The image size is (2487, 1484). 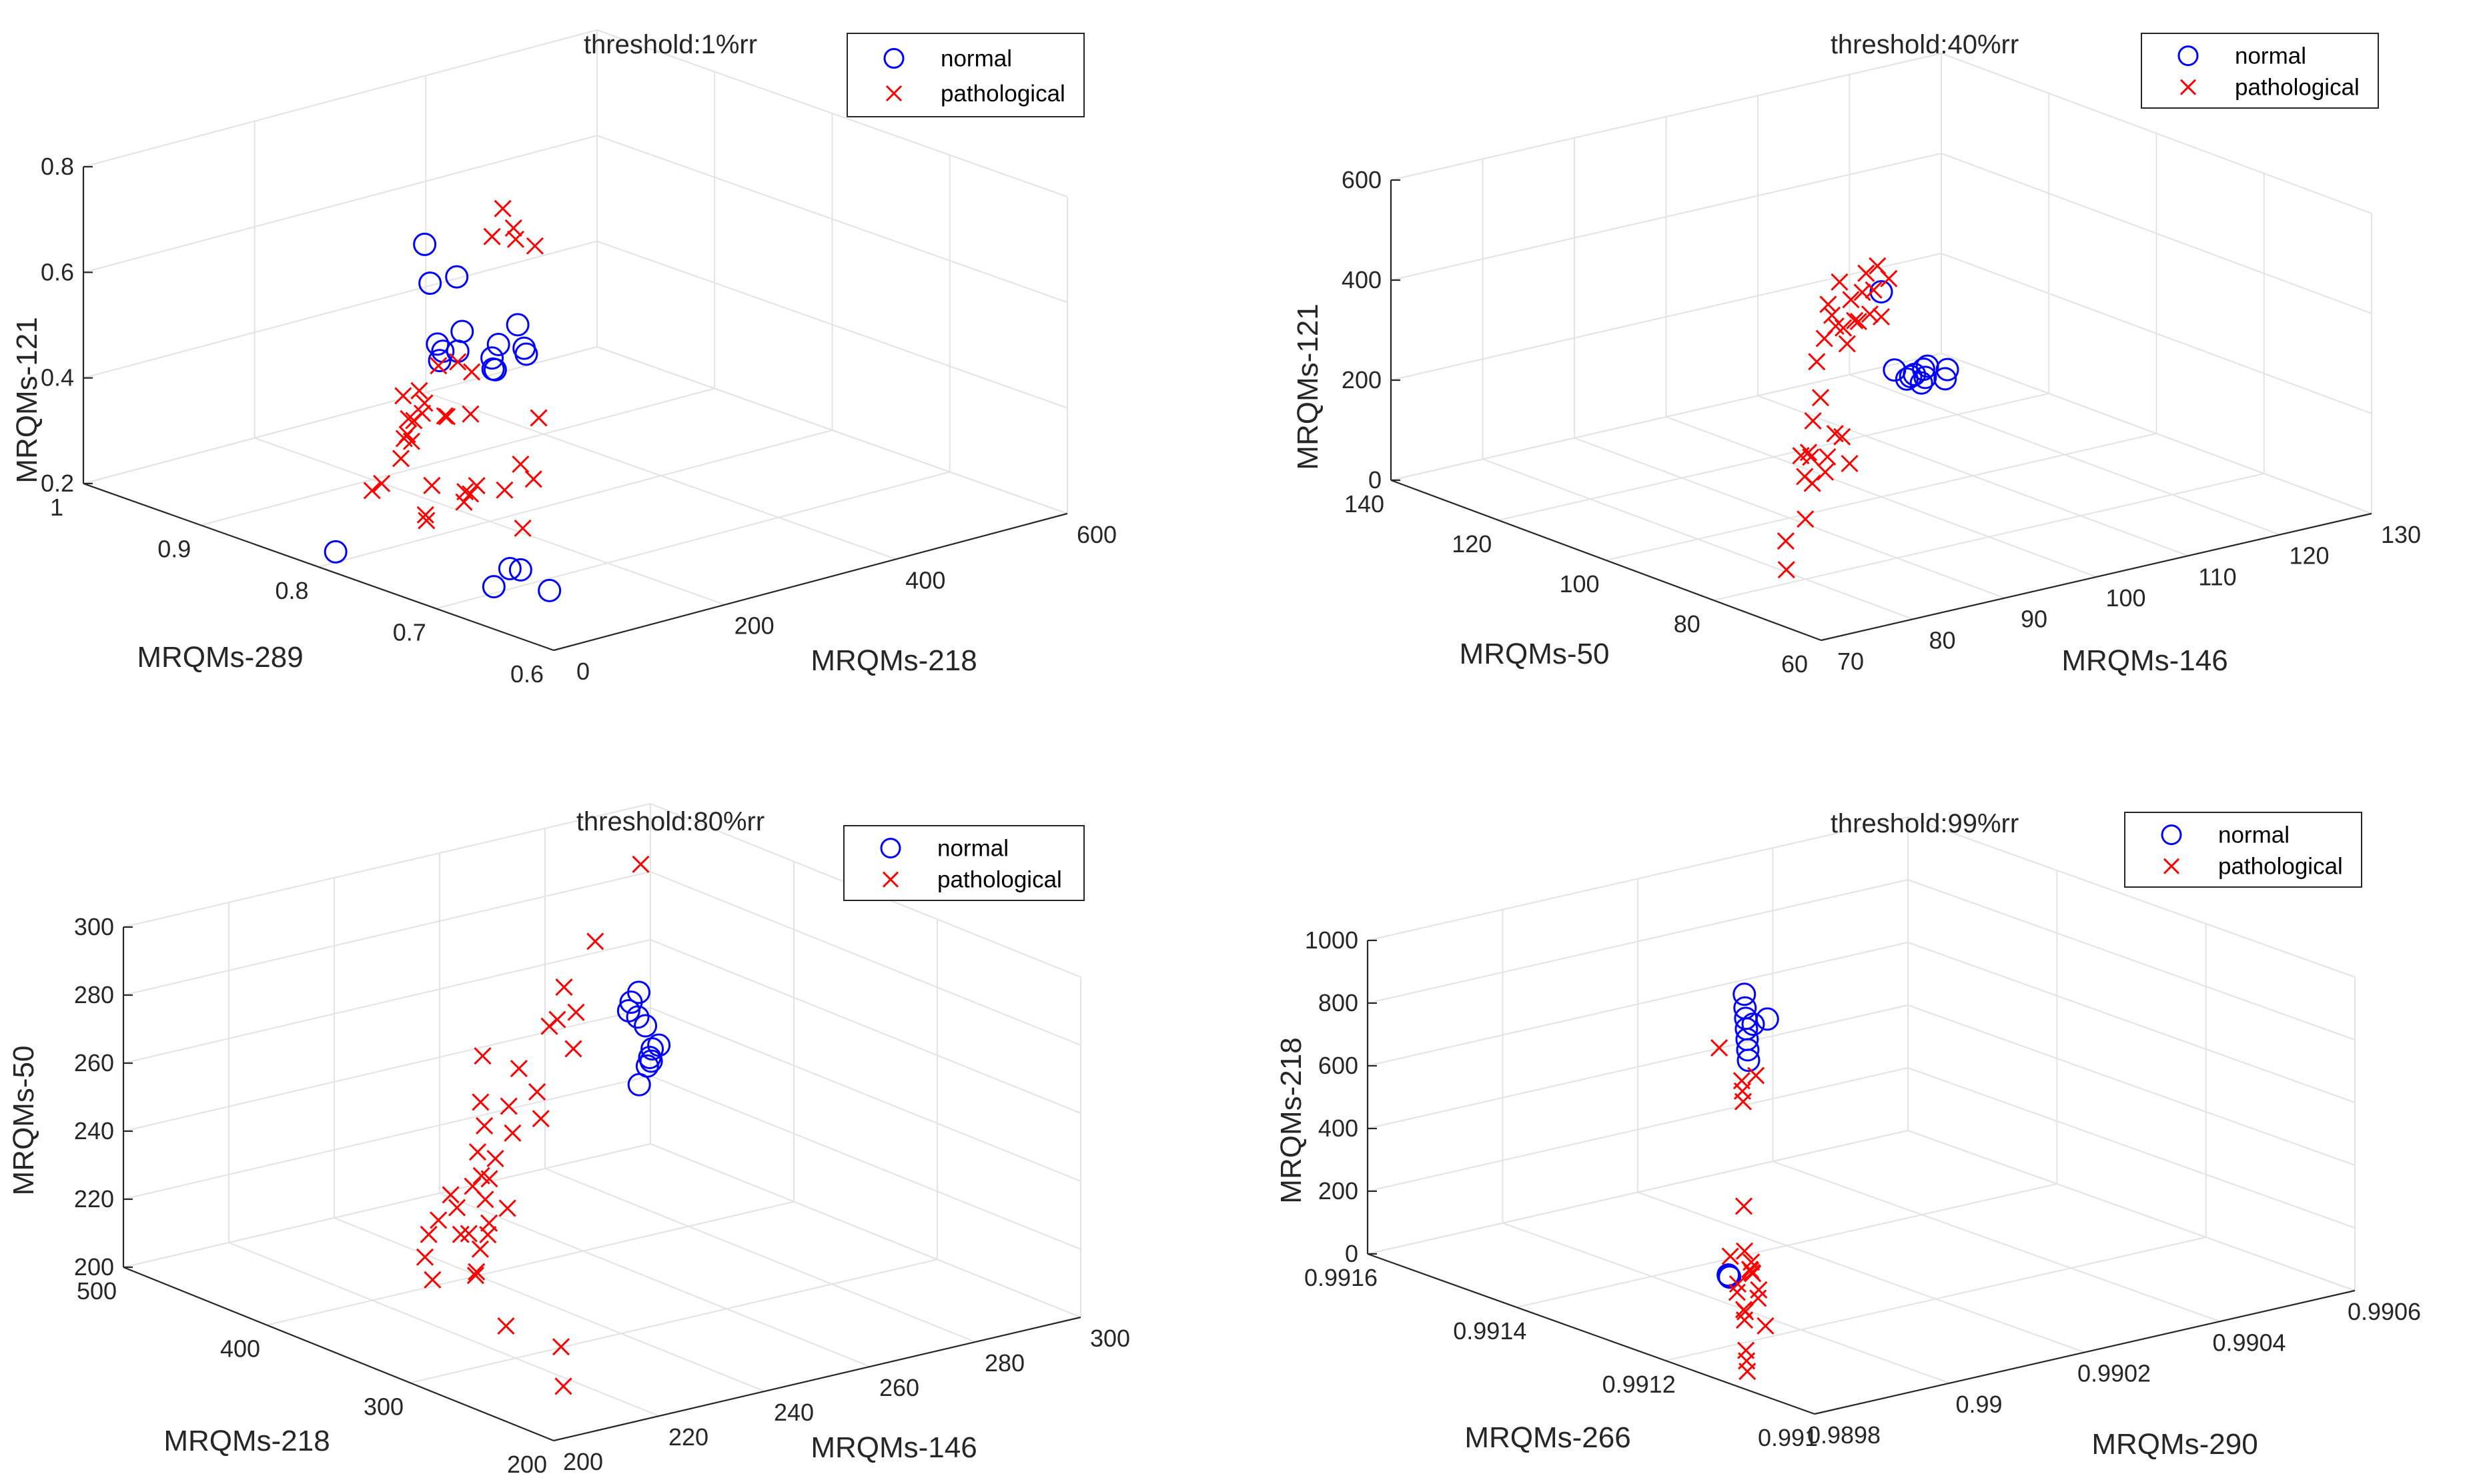 I want to click on y-tick-label: 400, so click(x=925, y=580).